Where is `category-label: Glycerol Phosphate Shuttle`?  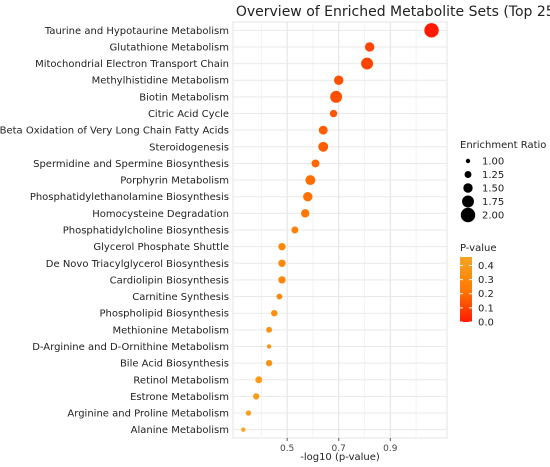
category-label: Glycerol Phosphate Shuttle is located at coordinates (161, 247).